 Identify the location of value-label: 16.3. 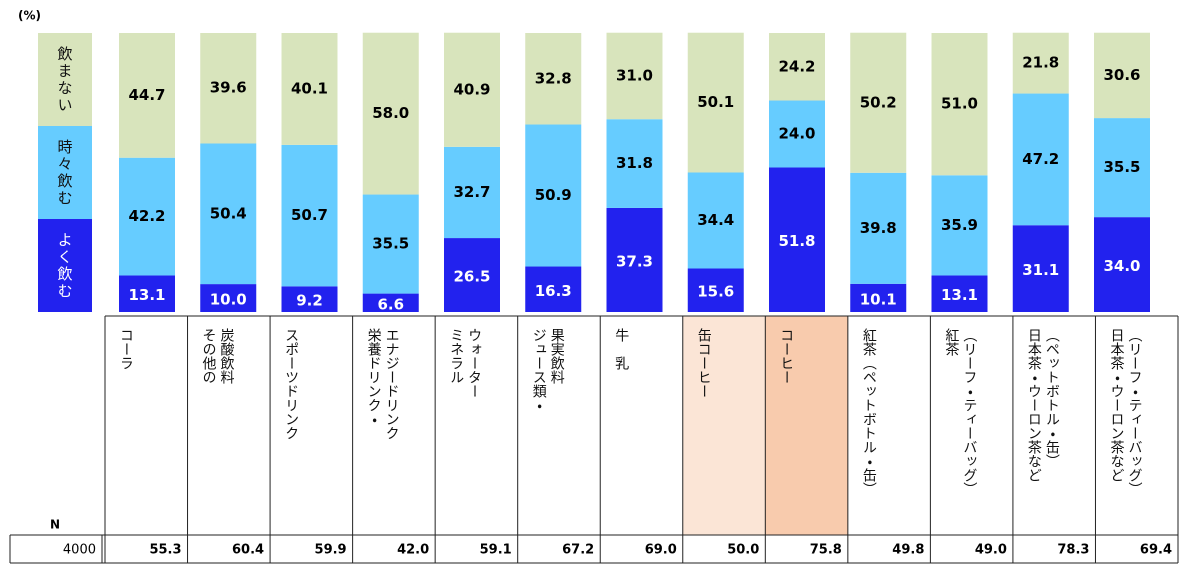
(553, 291).